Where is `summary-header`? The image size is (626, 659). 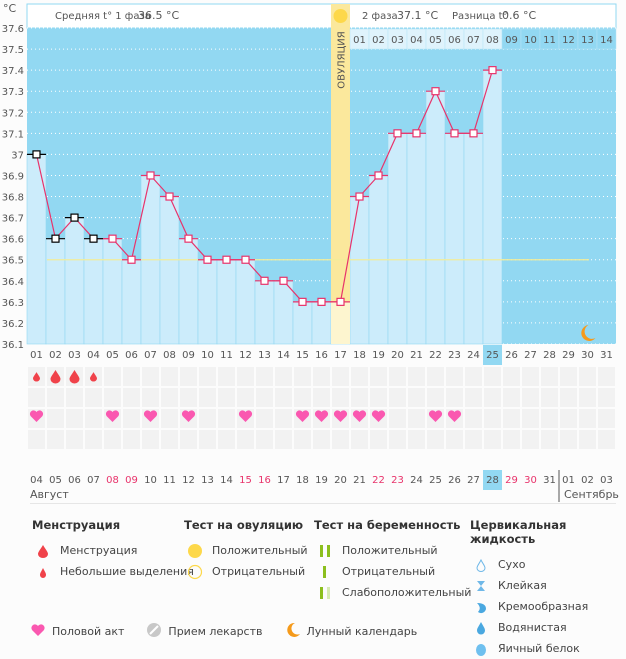
summary-header is located at coordinates (321, 16).